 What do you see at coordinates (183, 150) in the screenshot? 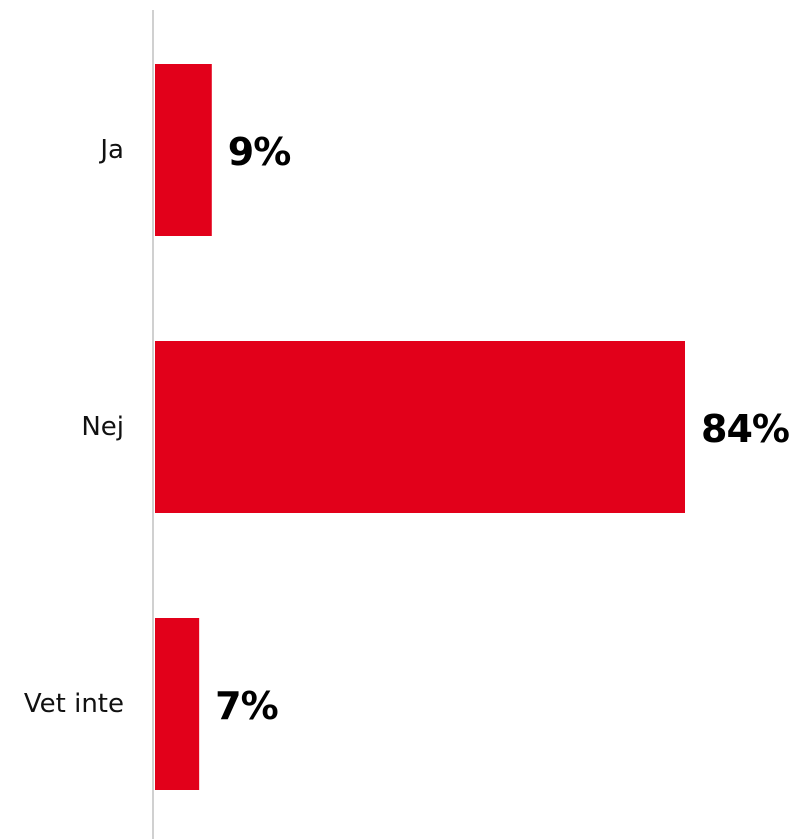
I see `bar-ja` at bounding box center [183, 150].